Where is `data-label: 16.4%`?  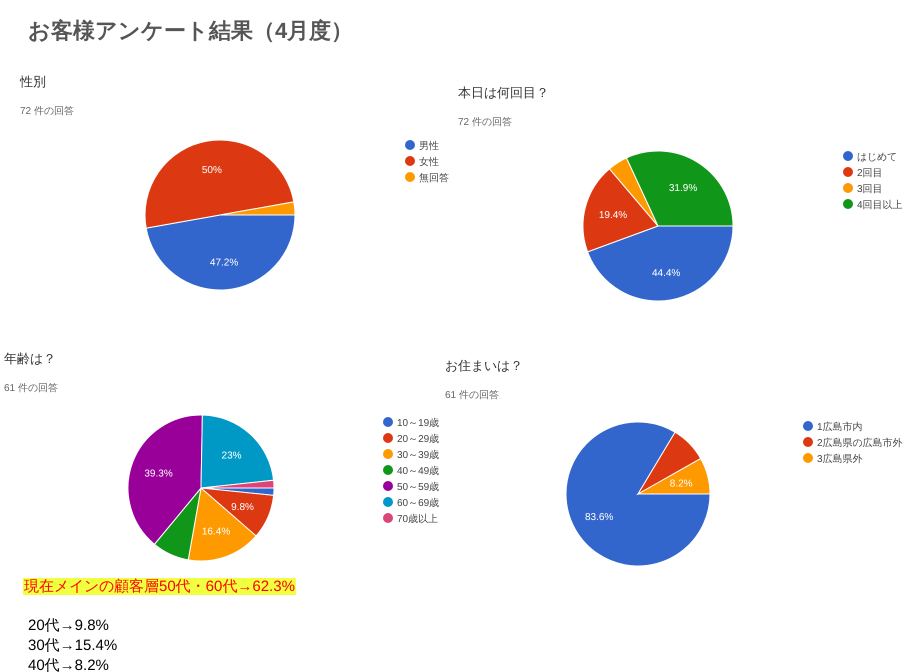 data-label: 16.4% is located at coordinates (216, 532).